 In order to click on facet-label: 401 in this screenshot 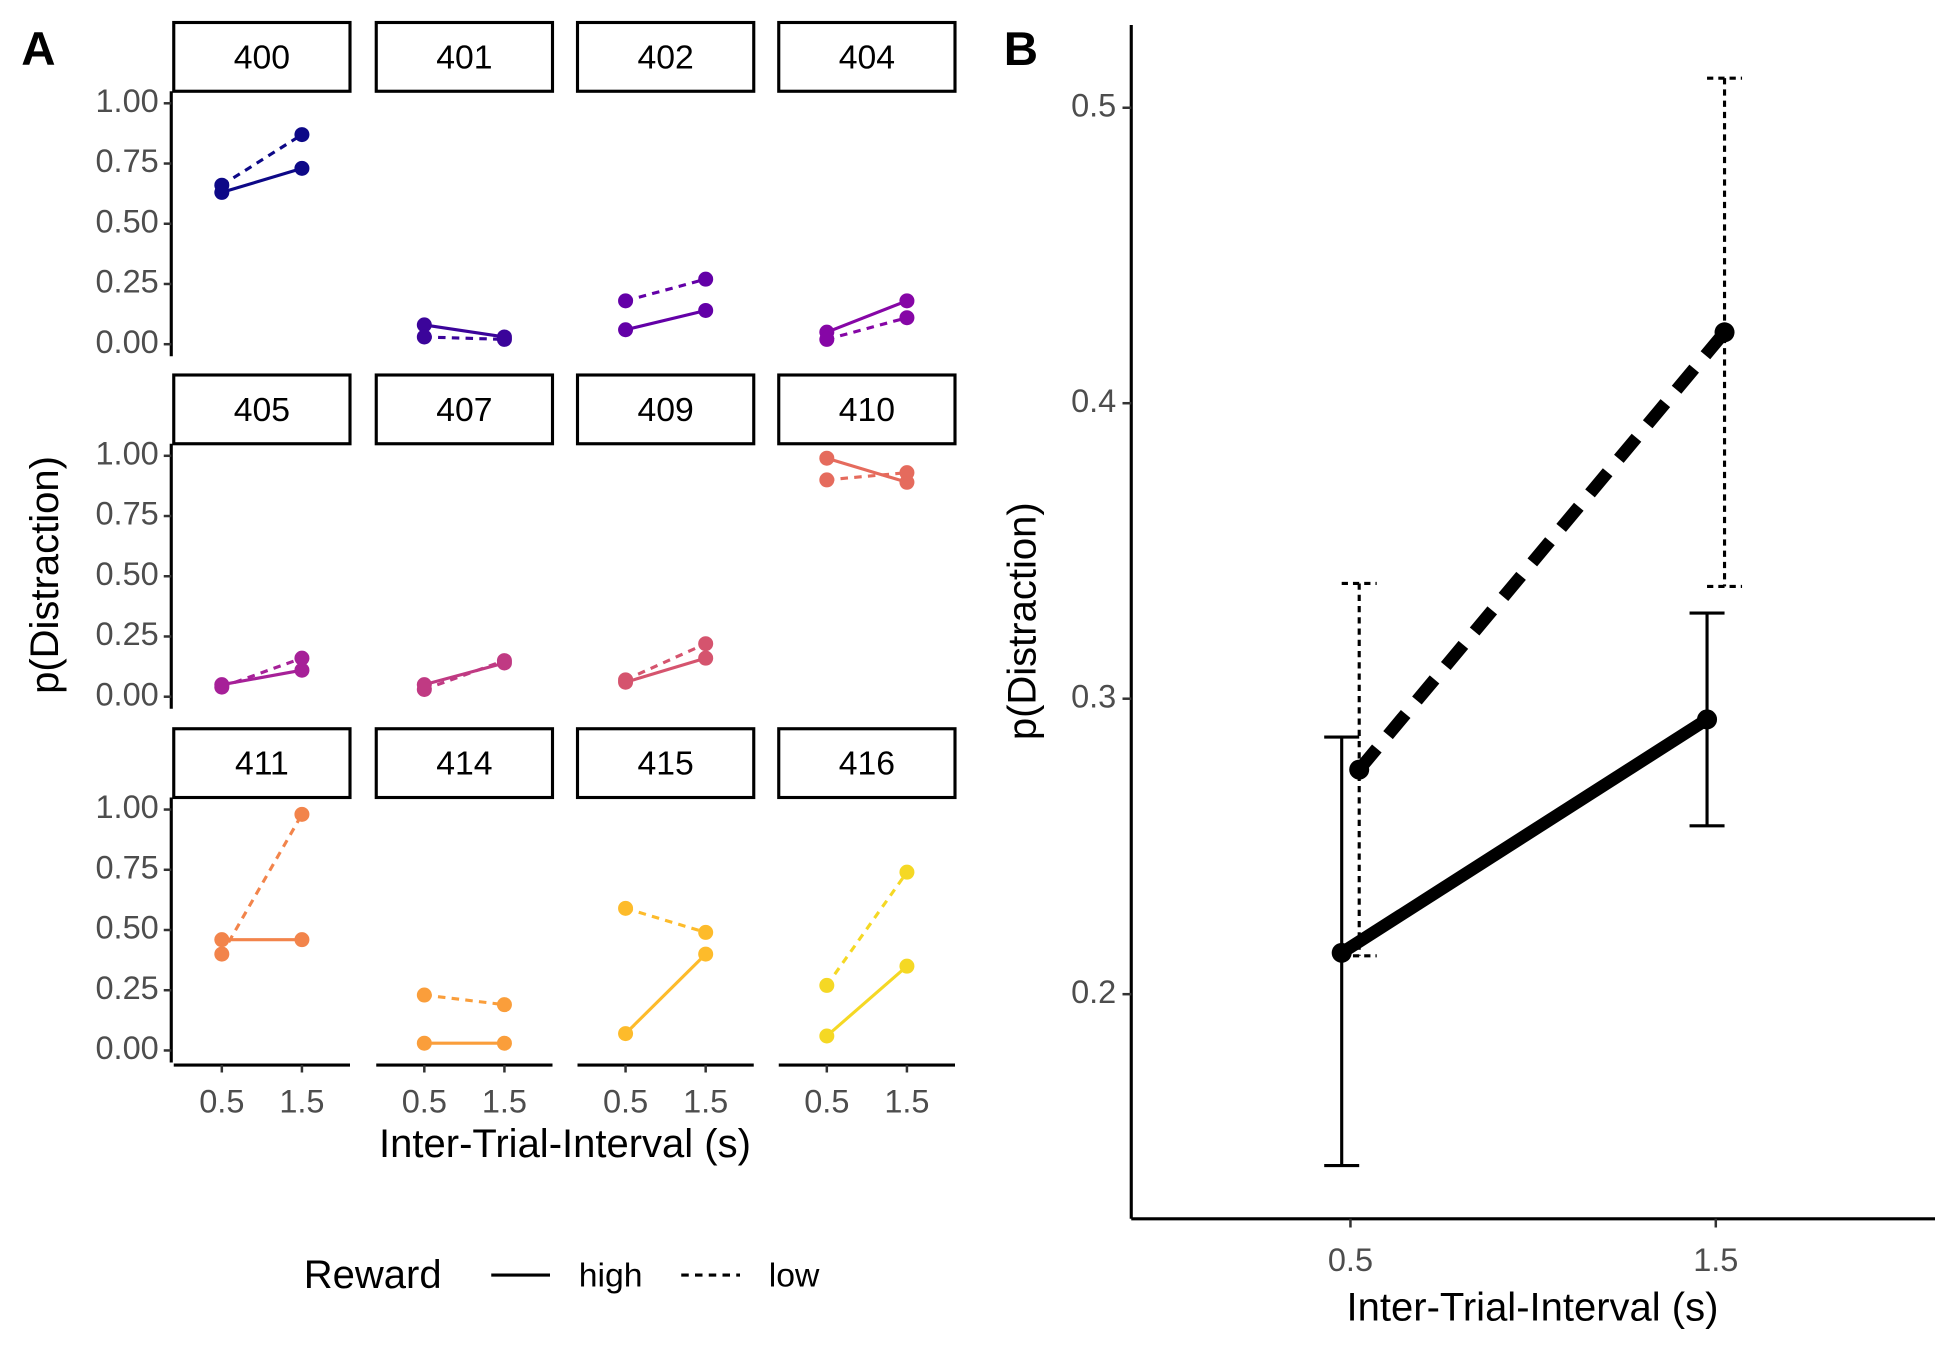, I will do `click(464, 57)`.